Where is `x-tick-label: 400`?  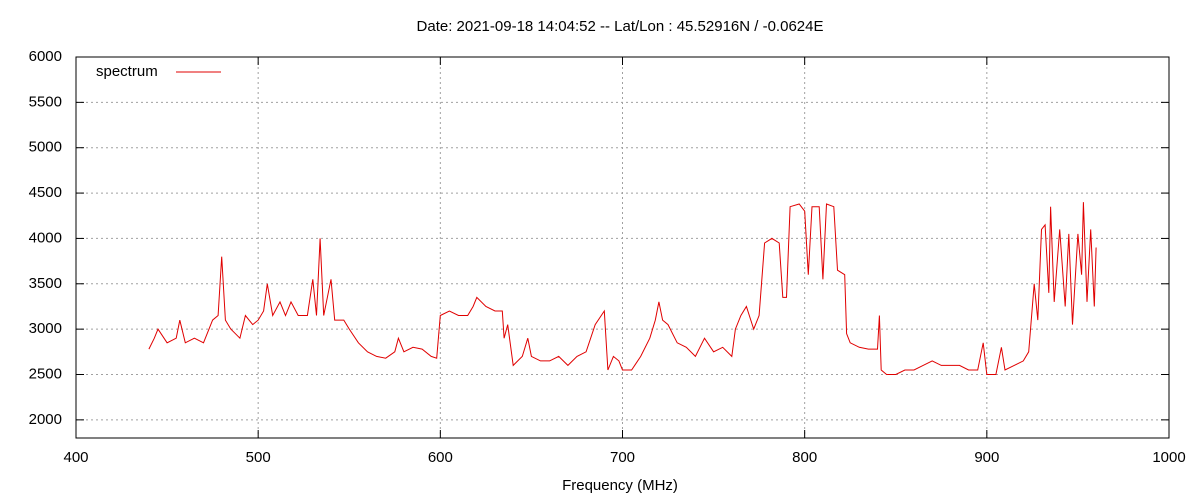
x-tick-label: 400 is located at coordinates (75, 457).